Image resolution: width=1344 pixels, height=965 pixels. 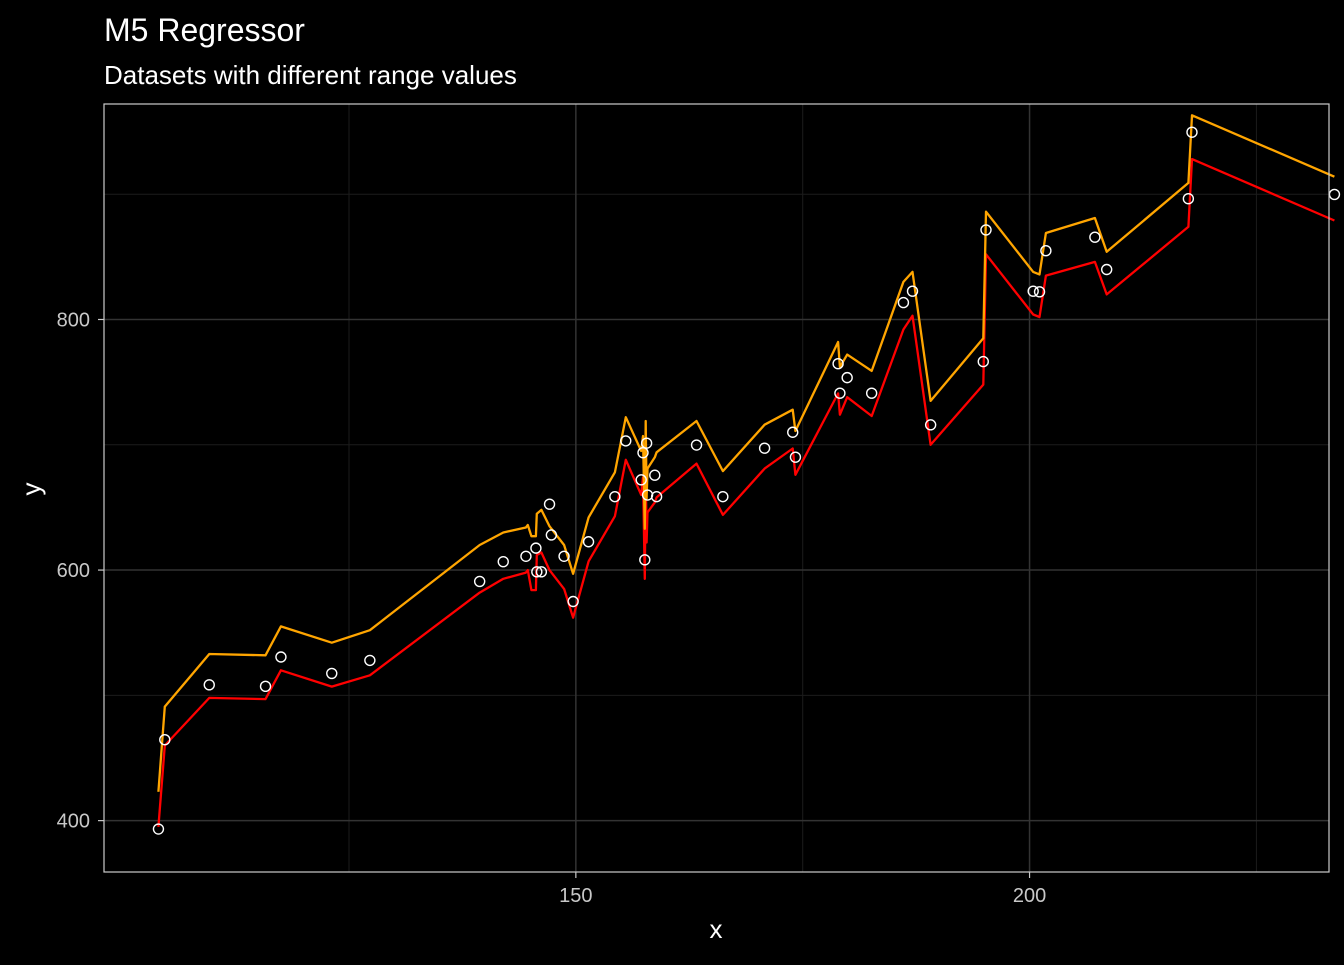 What do you see at coordinates (802, 889) in the screenshot?
I see `x-axis-ticks: 150 200` at bounding box center [802, 889].